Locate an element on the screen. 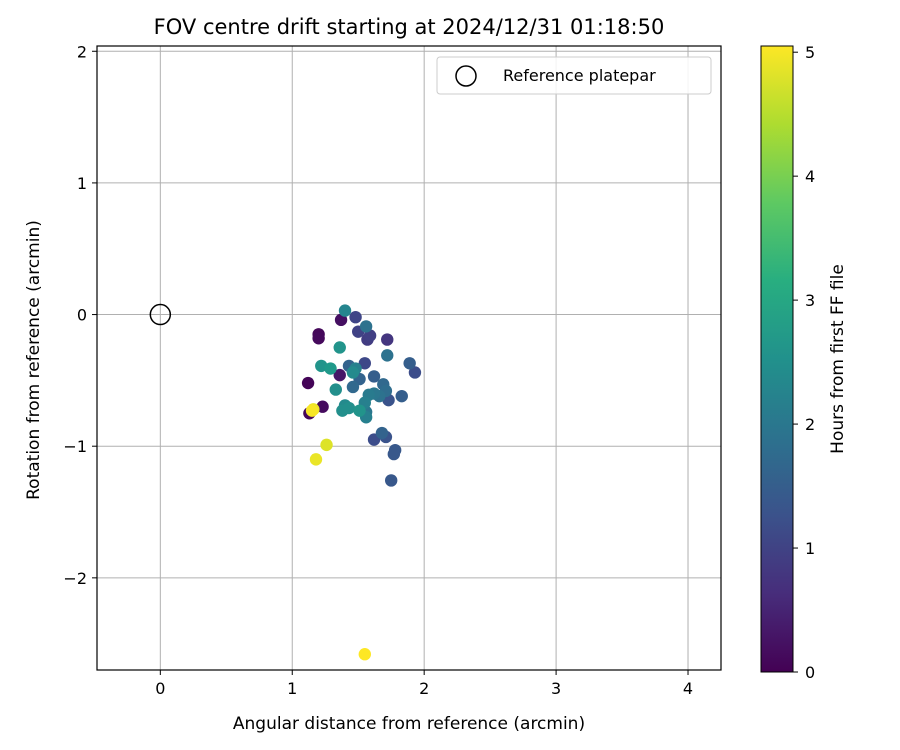 This screenshot has height=750, width=900. y-tick-label: 0 is located at coordinates (82, 315).